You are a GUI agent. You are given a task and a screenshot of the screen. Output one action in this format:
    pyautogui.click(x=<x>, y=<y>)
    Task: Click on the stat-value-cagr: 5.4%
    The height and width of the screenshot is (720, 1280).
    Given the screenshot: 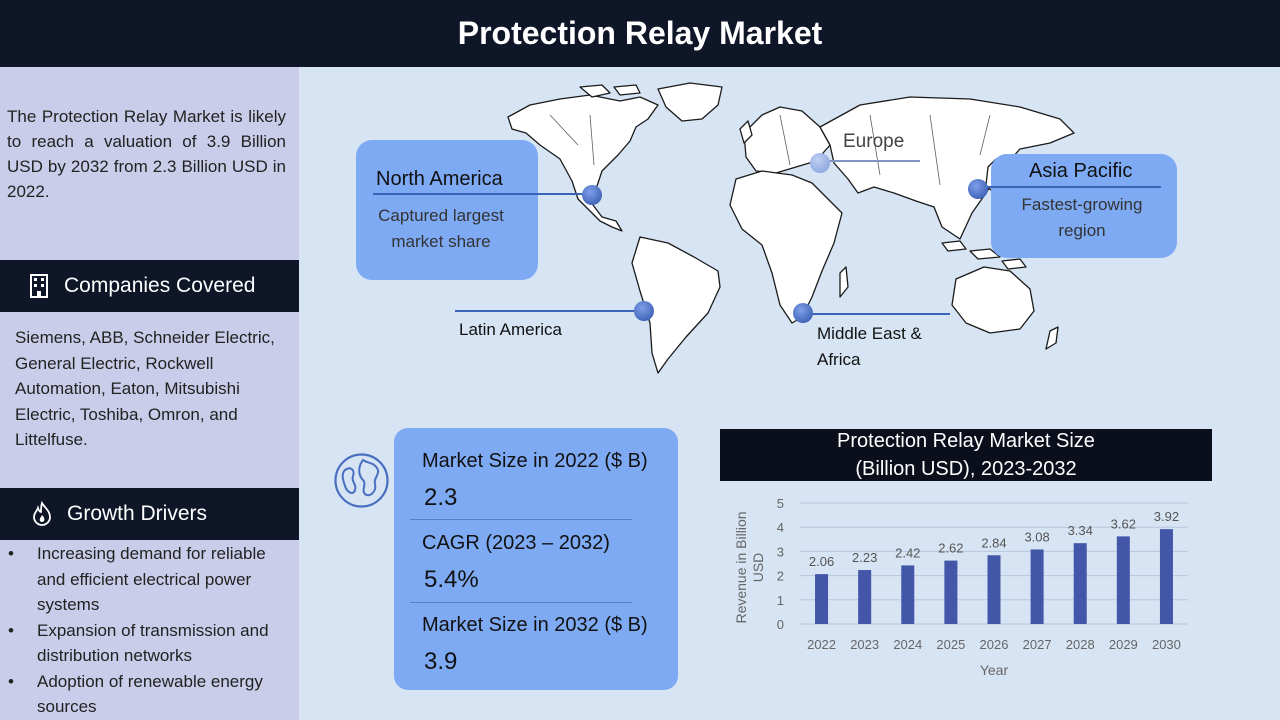 What is the action you would take?
    pyautogui.click(x=451, y=579)
    